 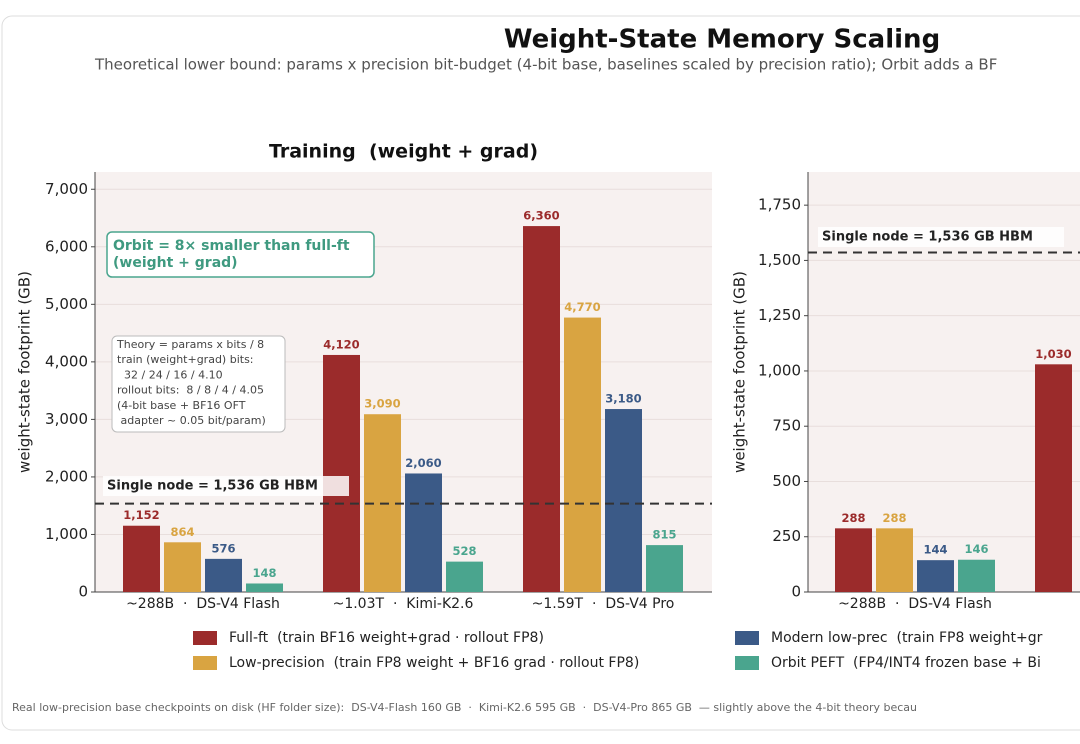 What do you see at coordinates (786, 536) in the screenshot?
I see `y-tick-label: 250` at bounding box center [786, 536].